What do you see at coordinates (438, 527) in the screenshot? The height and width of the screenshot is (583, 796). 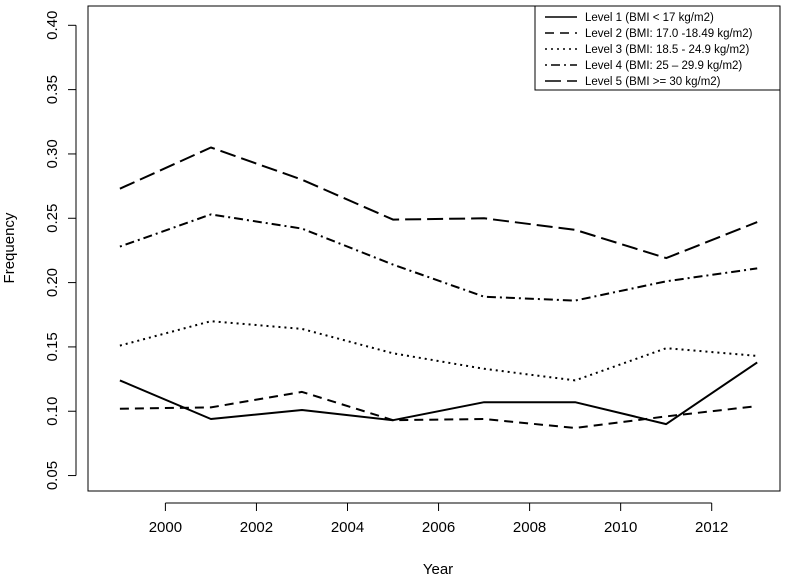 I see `x-tick-label: 2006` at bounding box center [438, 527].